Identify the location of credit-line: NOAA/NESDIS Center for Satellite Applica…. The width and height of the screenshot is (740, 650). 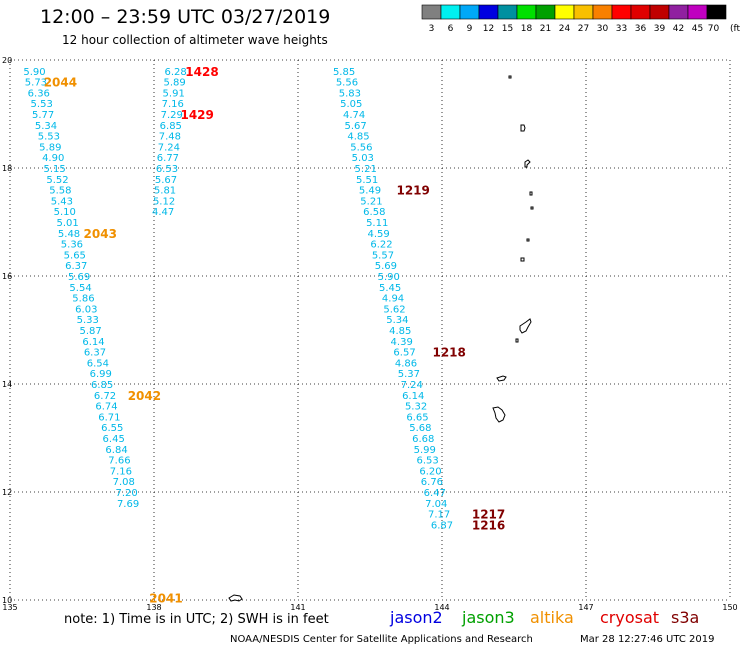
(381, 639).